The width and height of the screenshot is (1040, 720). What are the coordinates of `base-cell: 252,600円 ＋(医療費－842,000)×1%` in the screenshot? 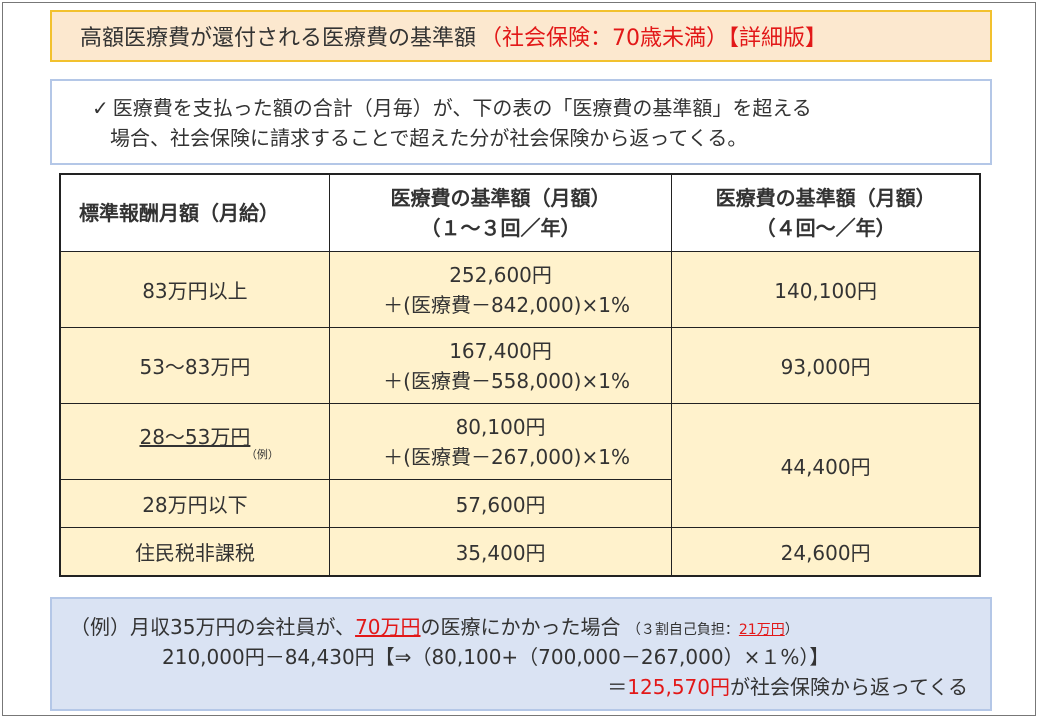 It's located at (500, 290).